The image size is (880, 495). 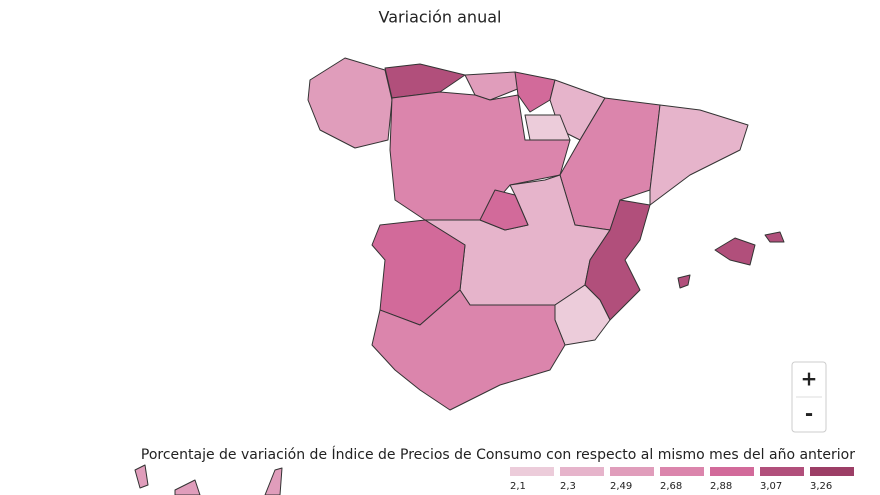 What do you see at coordinates (809, 397) in the screenshot?
I see `zoom-control: + -` at bounding box center [809, 397].